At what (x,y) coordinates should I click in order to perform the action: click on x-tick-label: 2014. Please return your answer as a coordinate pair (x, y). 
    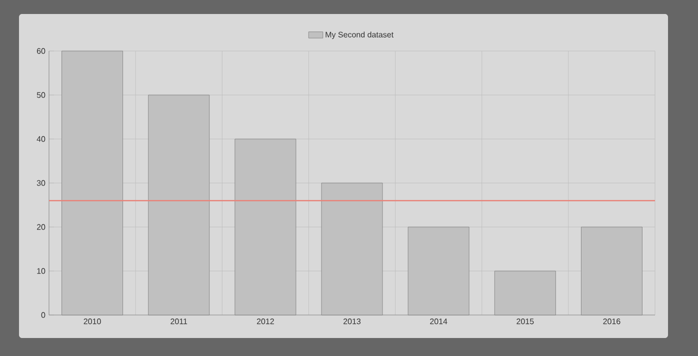
    Looking at the image, I should click on (439, 321).